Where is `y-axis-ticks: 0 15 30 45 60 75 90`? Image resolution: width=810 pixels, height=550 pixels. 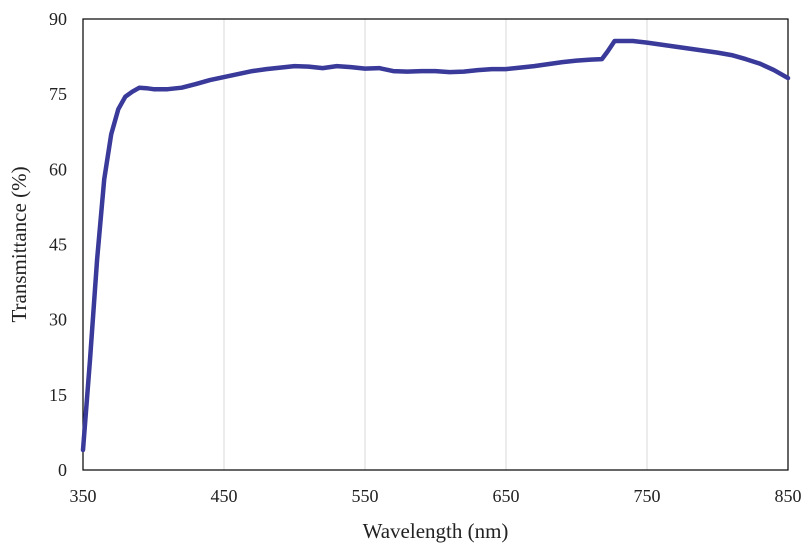
y-axis-ticks: 0 15 30 45 60 75 90 is located at coordinates (58, 244).